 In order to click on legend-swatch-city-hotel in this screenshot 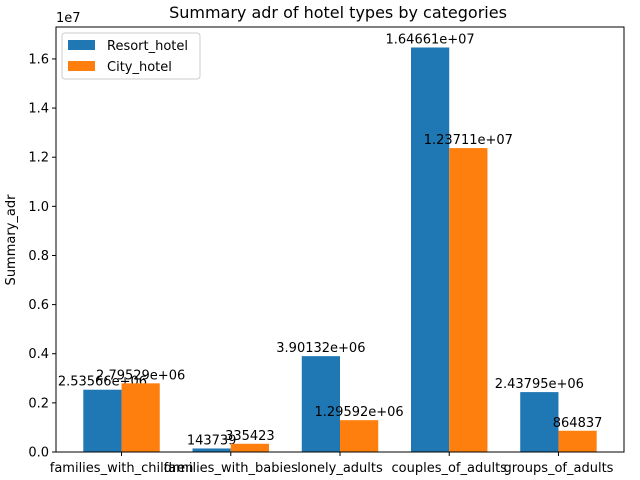, I will do `click(81, 66)`.